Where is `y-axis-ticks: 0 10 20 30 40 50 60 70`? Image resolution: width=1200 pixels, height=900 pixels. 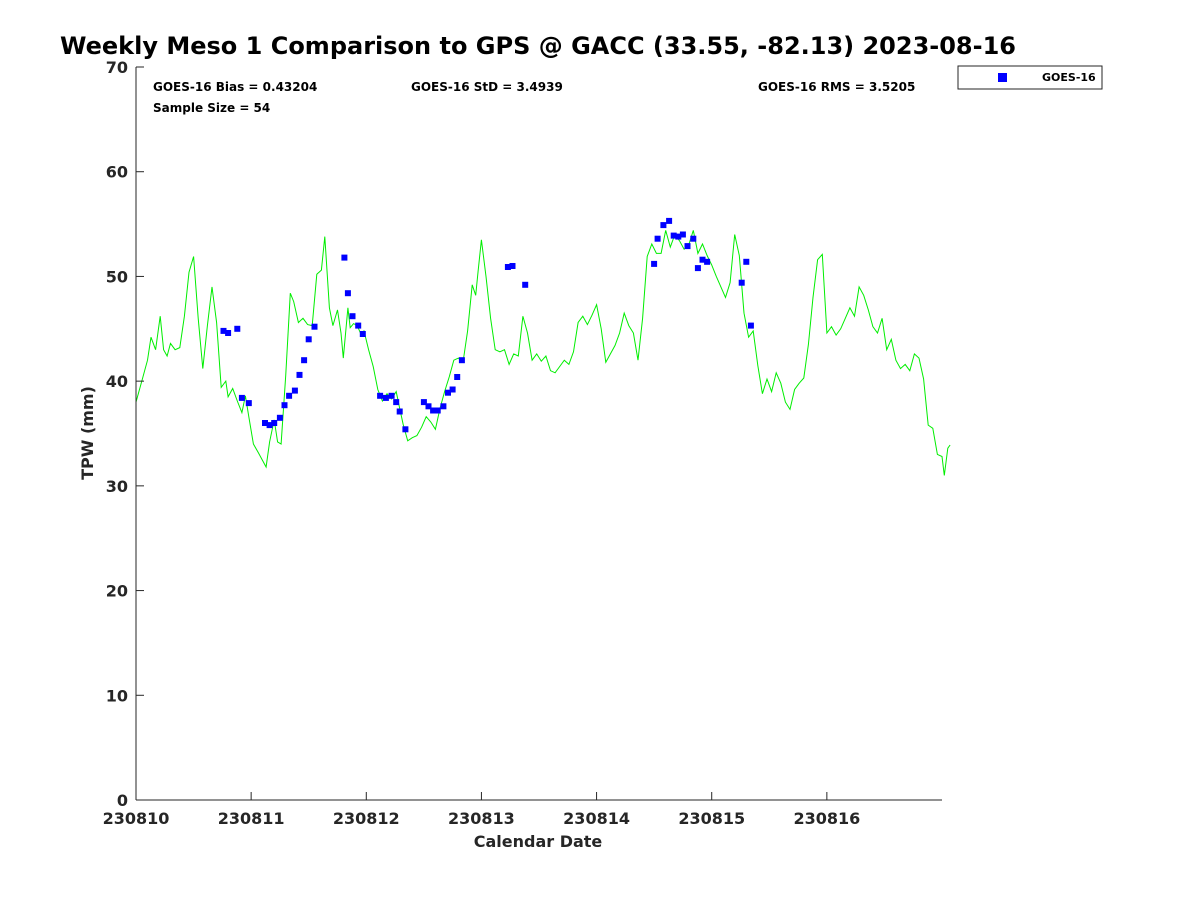 y-axis-ticks: 0 10 20 30 40 50 60 70 is located at coordinates (125, 434).